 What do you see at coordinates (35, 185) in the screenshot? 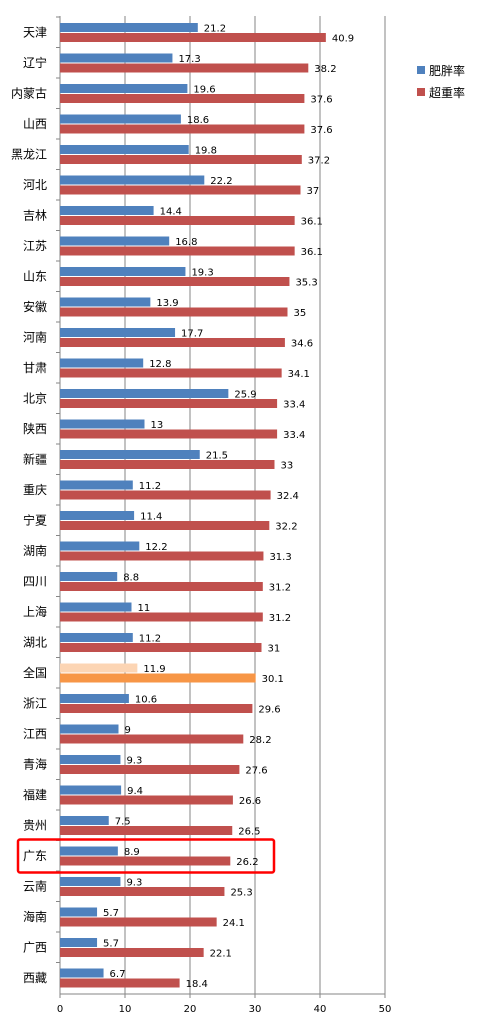
I see `category-label: 河北` at bounding box center [35, 185].